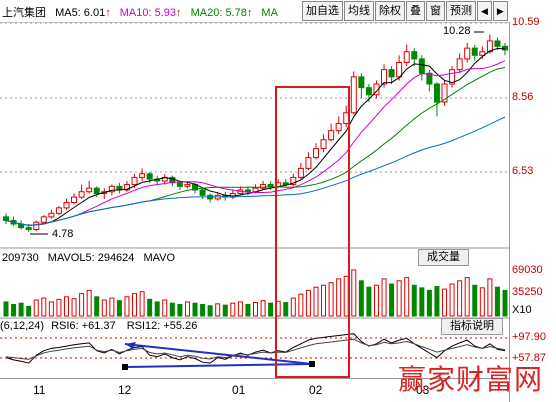 The image size is (556, 402). Describe the element at coordinates (527, 270) in the screenshot. I see `volume-label-top: 69030` at that location.